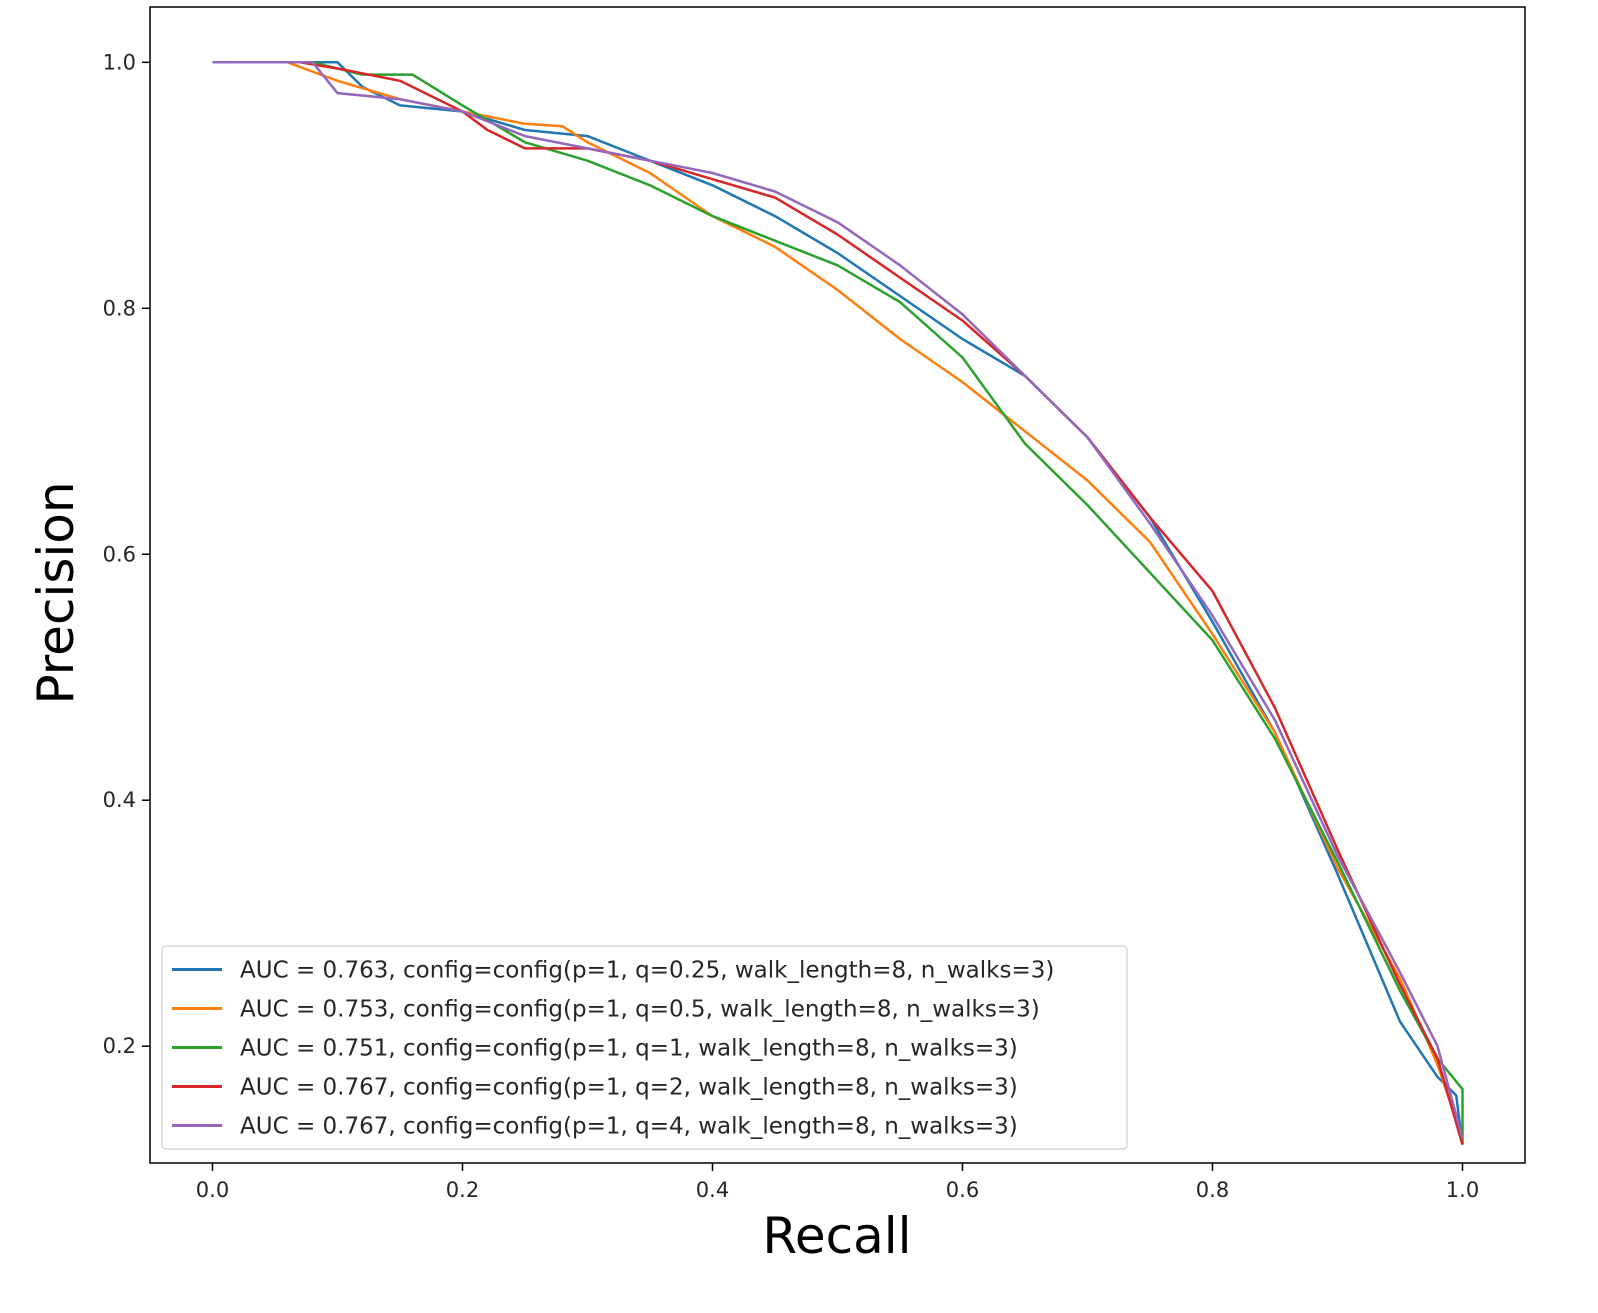 This screenshot has width=1598, height=1313. Describe the element at coordinates (119, 800) in the screenshot. I see `y-tick-label-1: 0.4` at that location.